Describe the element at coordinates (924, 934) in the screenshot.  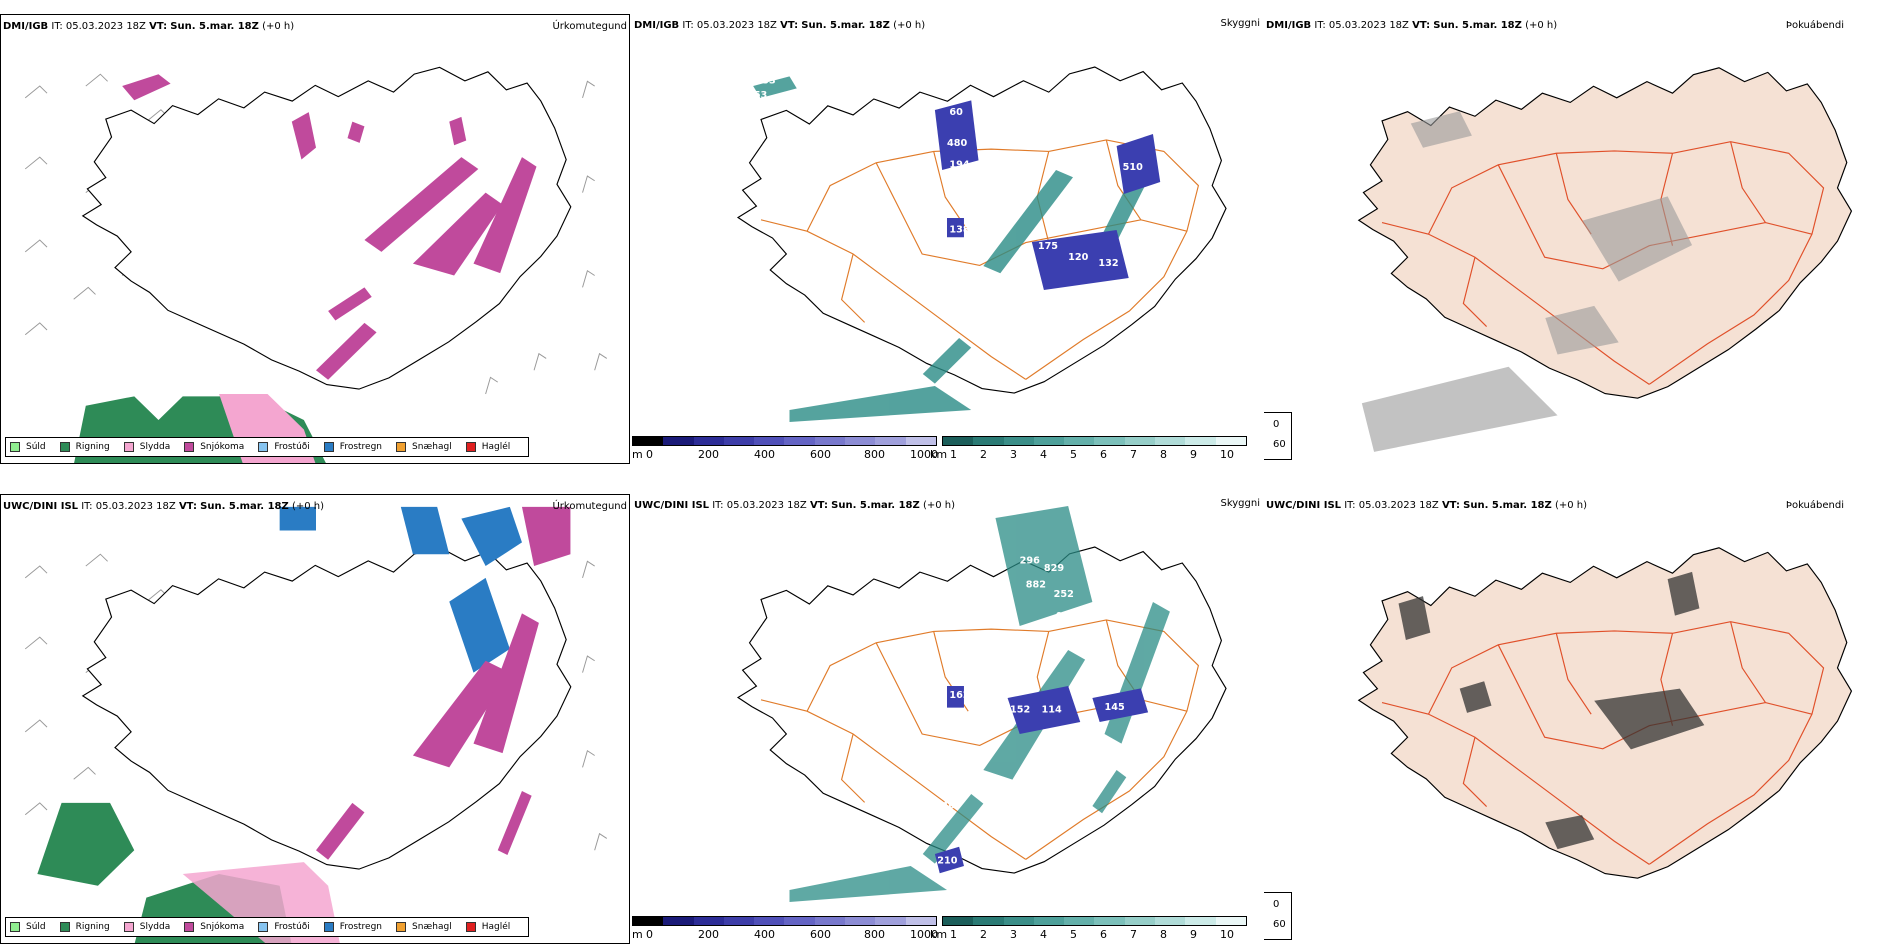
I see `cbar-tick: 1000` at that location.